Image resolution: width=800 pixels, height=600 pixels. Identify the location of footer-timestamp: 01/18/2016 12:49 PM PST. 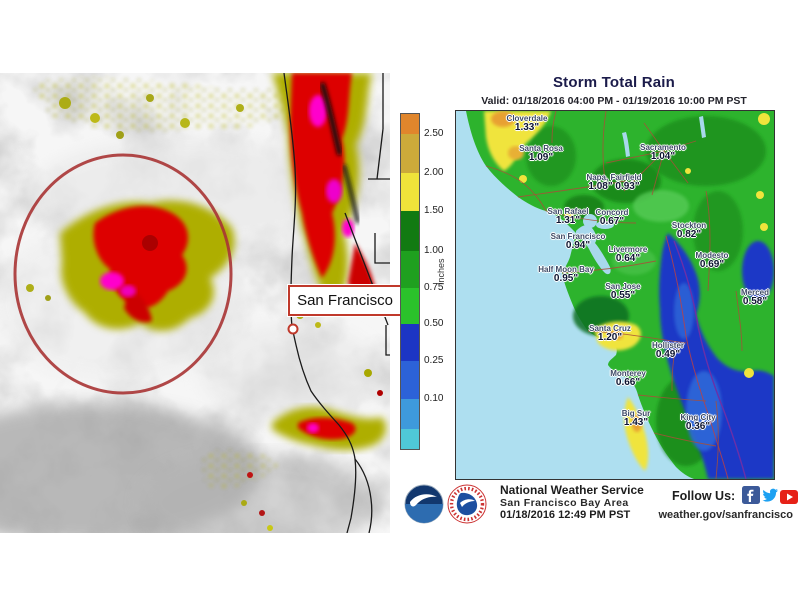
(565, 515).